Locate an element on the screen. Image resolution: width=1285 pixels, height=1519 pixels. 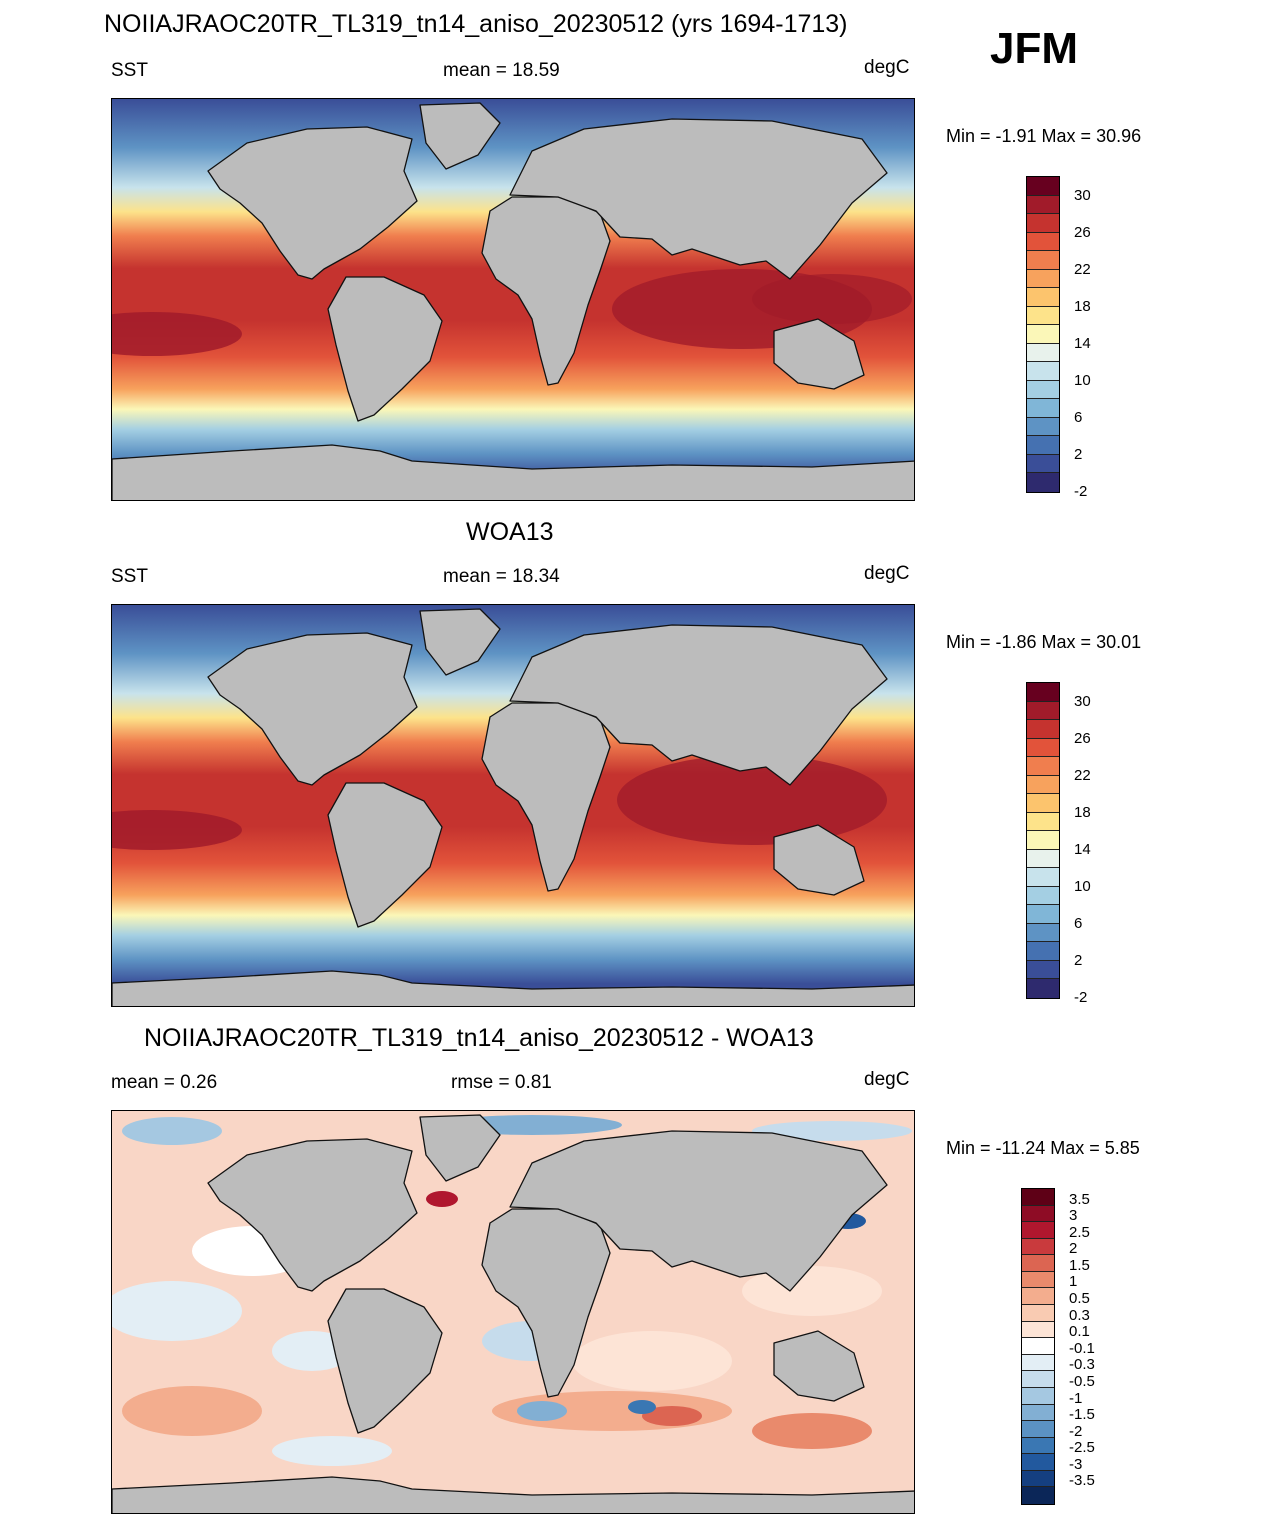
colorbar-tick-label: 10 is located at coordinates (1082, 886).